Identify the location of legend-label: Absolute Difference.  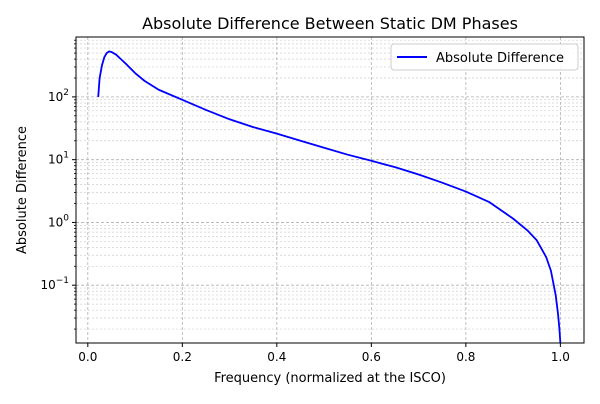
(500, 58).